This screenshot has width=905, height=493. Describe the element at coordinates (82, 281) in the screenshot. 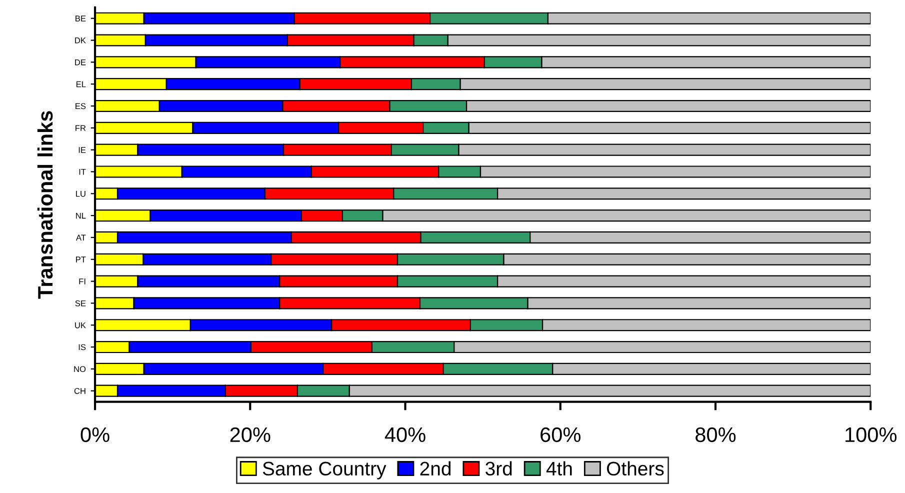

I see `y-tick-label: FI` at that location.